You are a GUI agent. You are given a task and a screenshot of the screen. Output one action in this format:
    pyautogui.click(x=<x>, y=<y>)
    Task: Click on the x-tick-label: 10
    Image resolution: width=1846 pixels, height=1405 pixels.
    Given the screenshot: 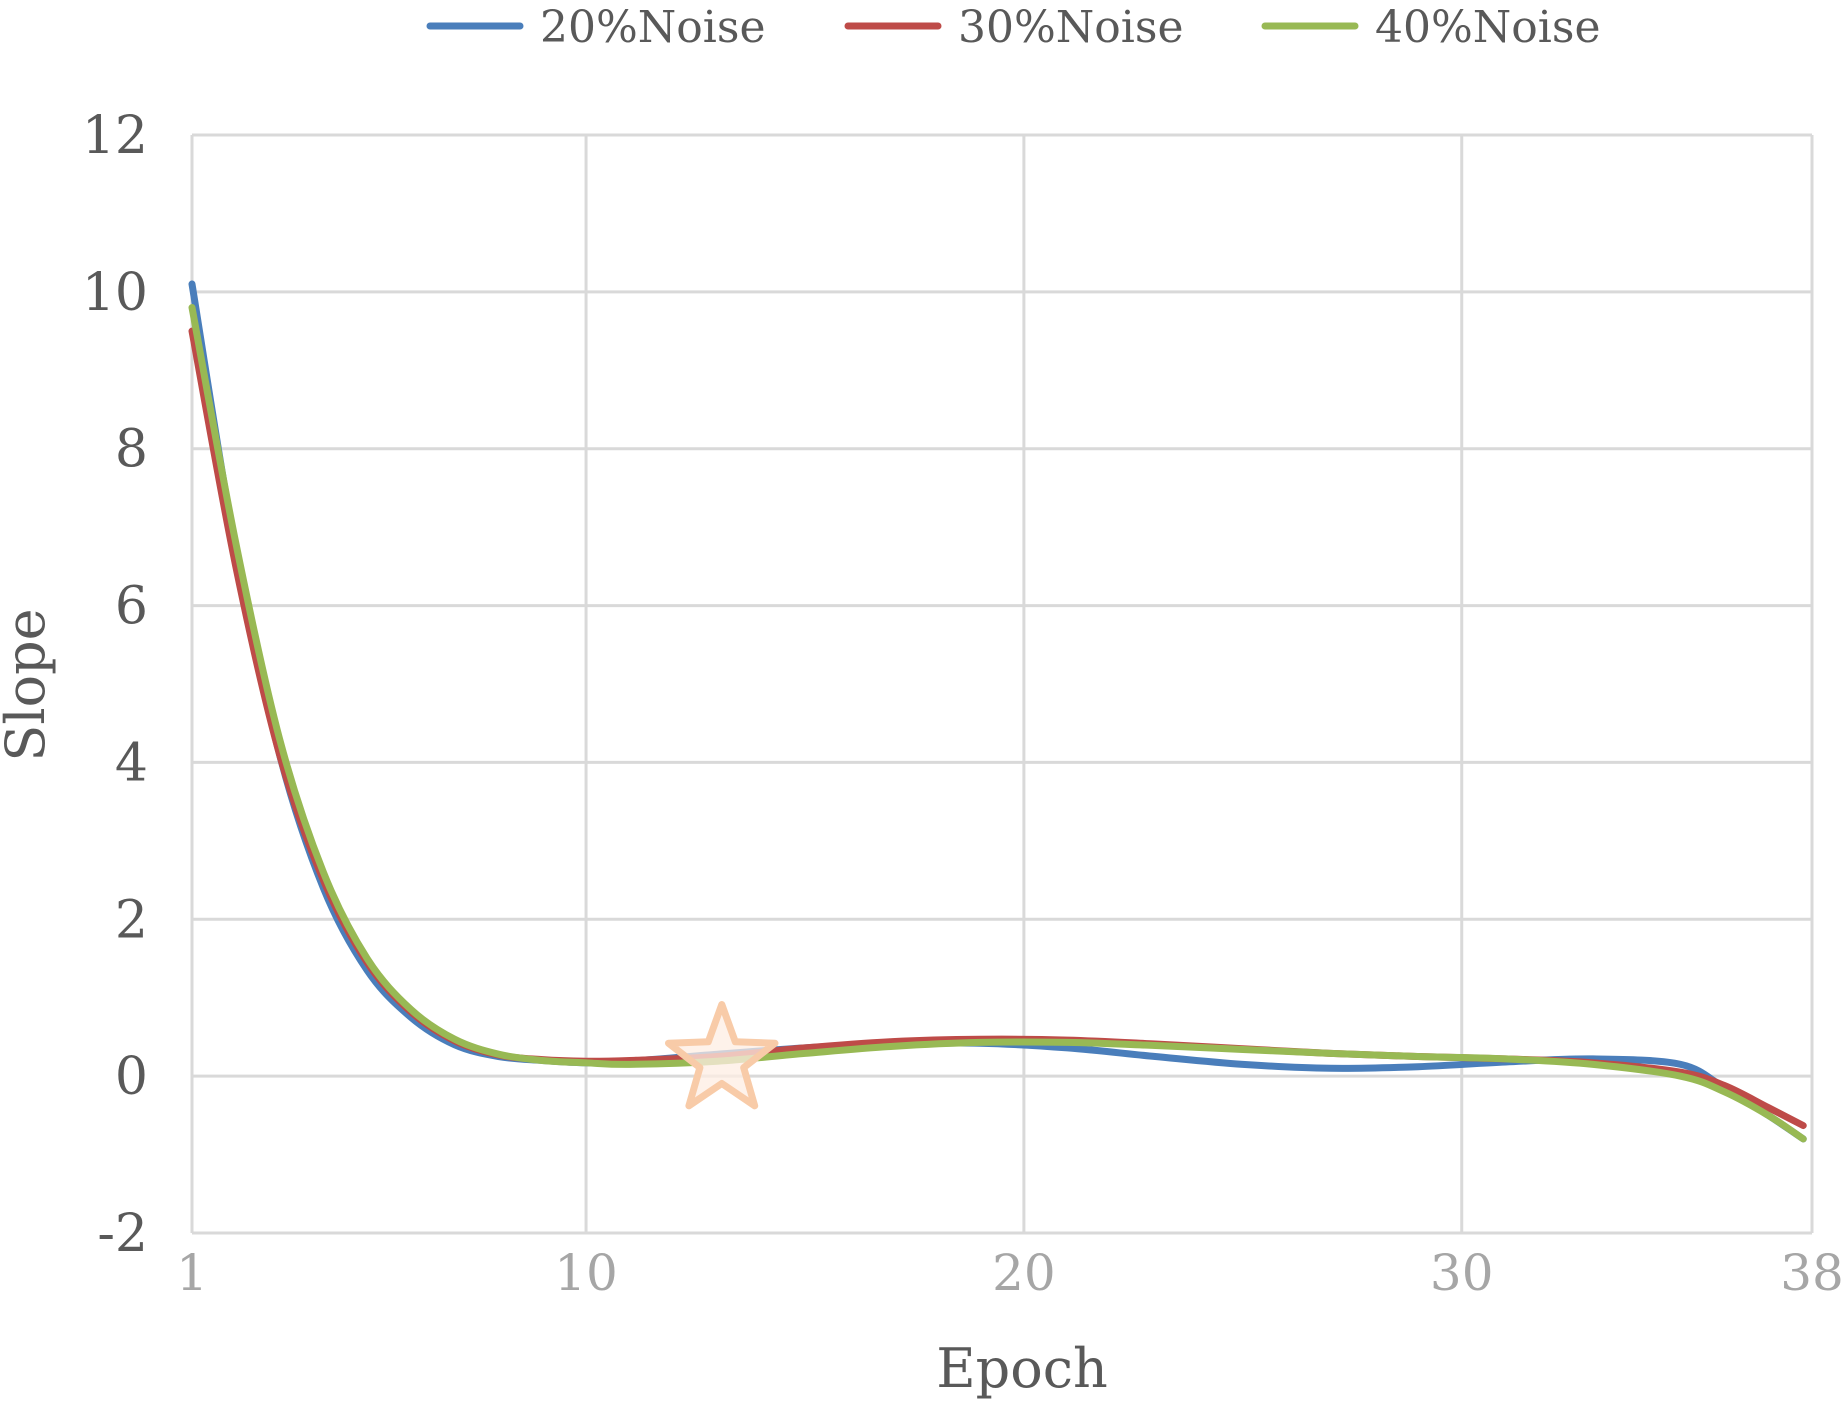 What is the action you would take?
    pyautogui.click(x=586, y=1273)
    